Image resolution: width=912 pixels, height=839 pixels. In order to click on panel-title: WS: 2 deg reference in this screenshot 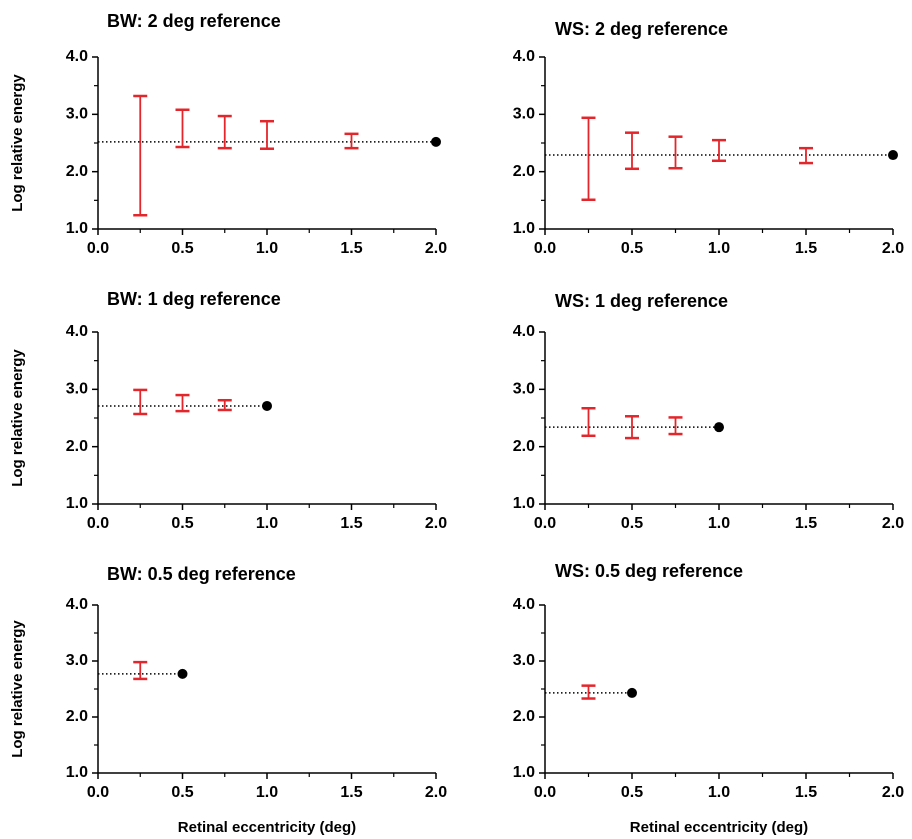, I will do `click(641, 29)`.